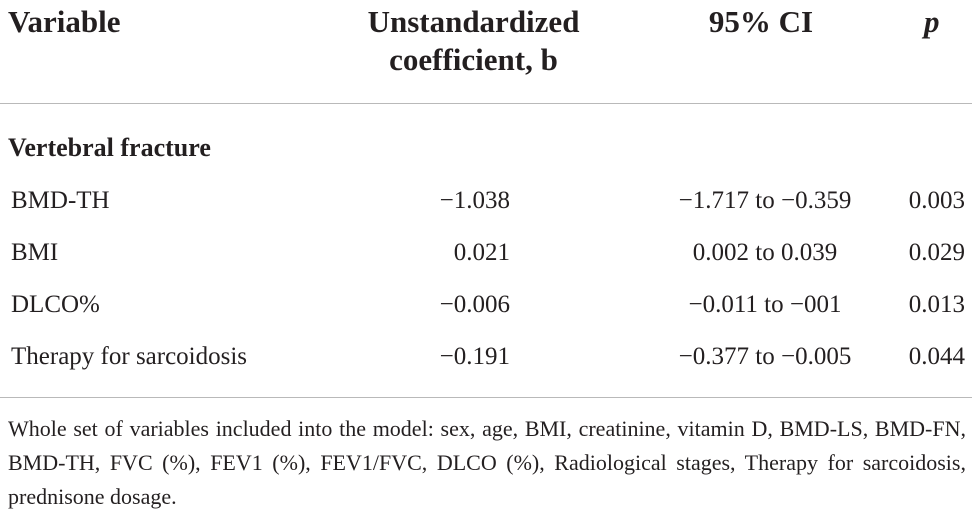  Describe the element at coordinates (474, 304) in the screenshot. I see `cell-coefficient: −0.006` at that location.